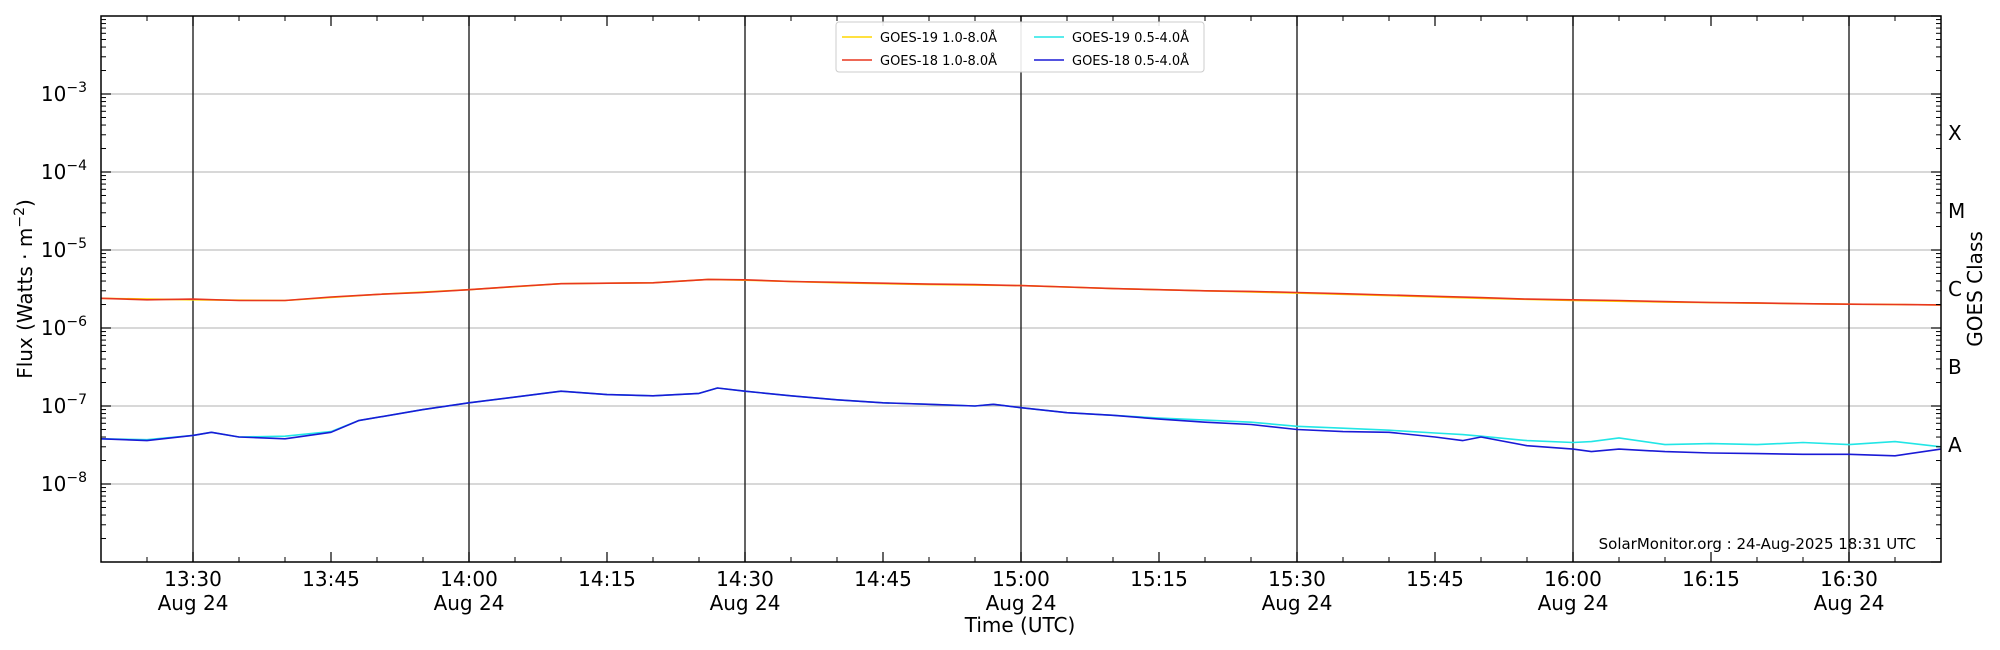  Describe the element at coordinates (1956, 211) in the screenshot. I see `goes-class-label: M` at that location.